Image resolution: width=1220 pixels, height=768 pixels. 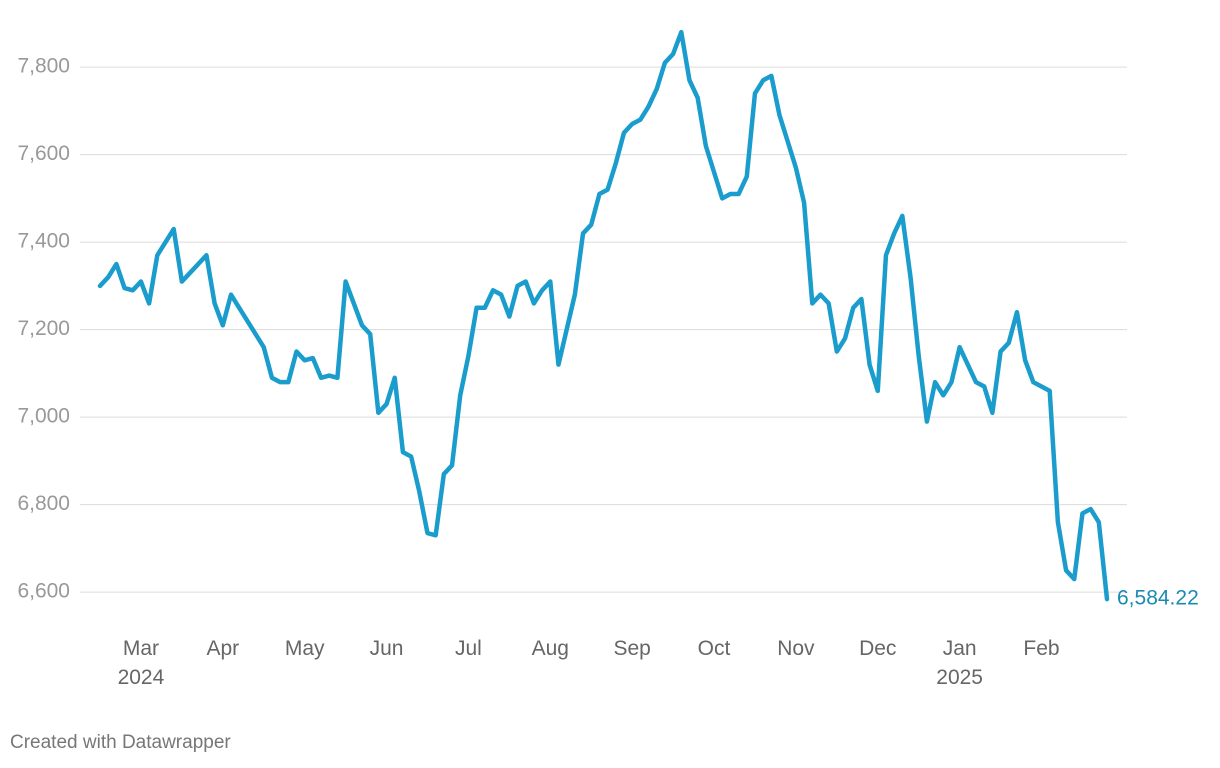 What do you see at coordinates (43, 591) in the screenshot?
I see `y-tick-label: 6,600` at bounding box center [43, 591].